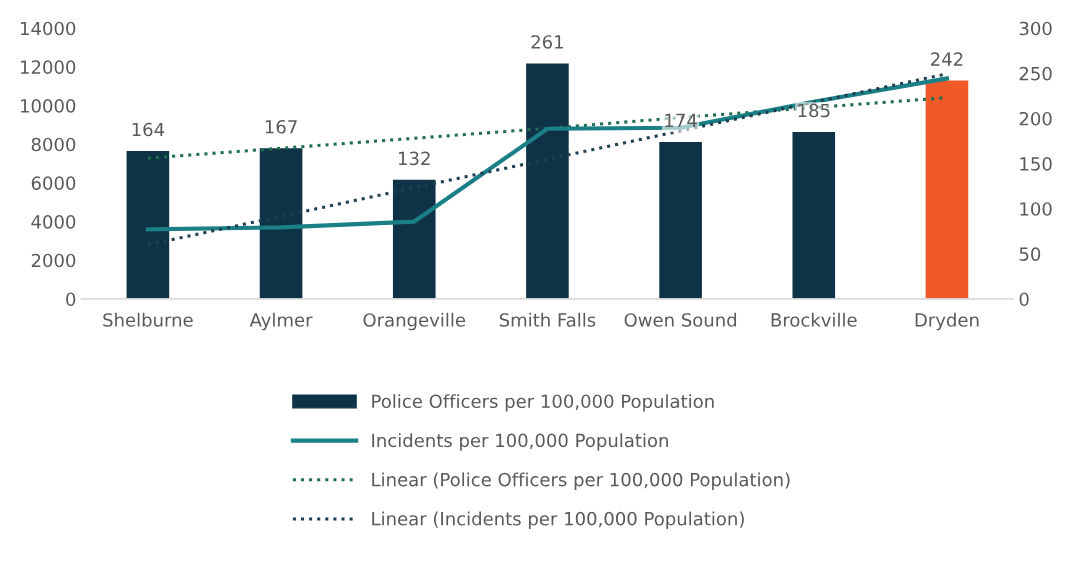 This screenshot has height=564, width=1084. What do you see at coordinates (53, 144) in the screenshot?
I see `y-tick-label: 8000` at bounding box center [53, 144].